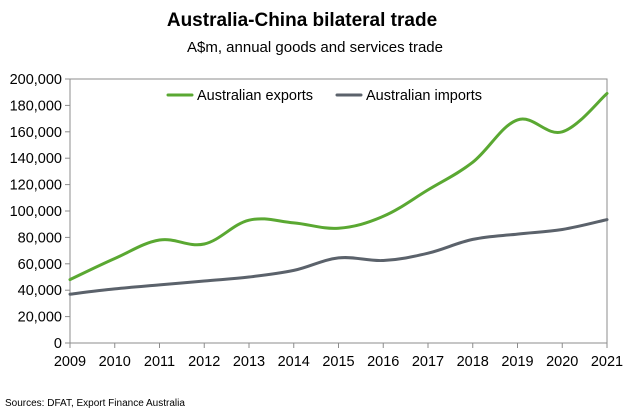 The width and height of the screenshot is (629, 413). I want to click on legend-label: Australian exports, so click(255, 96).